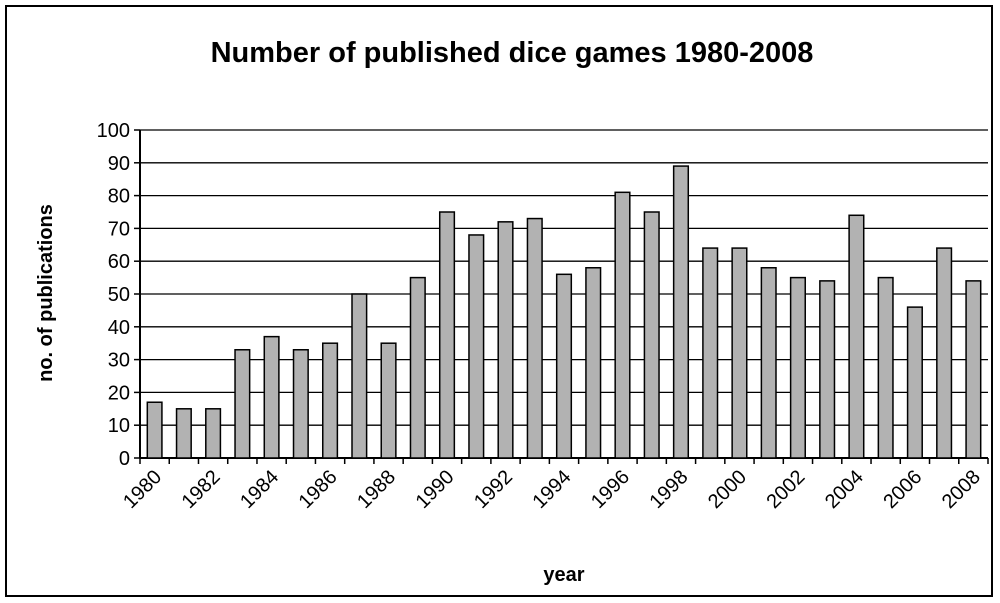 The width and height of the screenshot is (1000, 603). I want to click on x-tick-label: 2008, so click(961, 489).